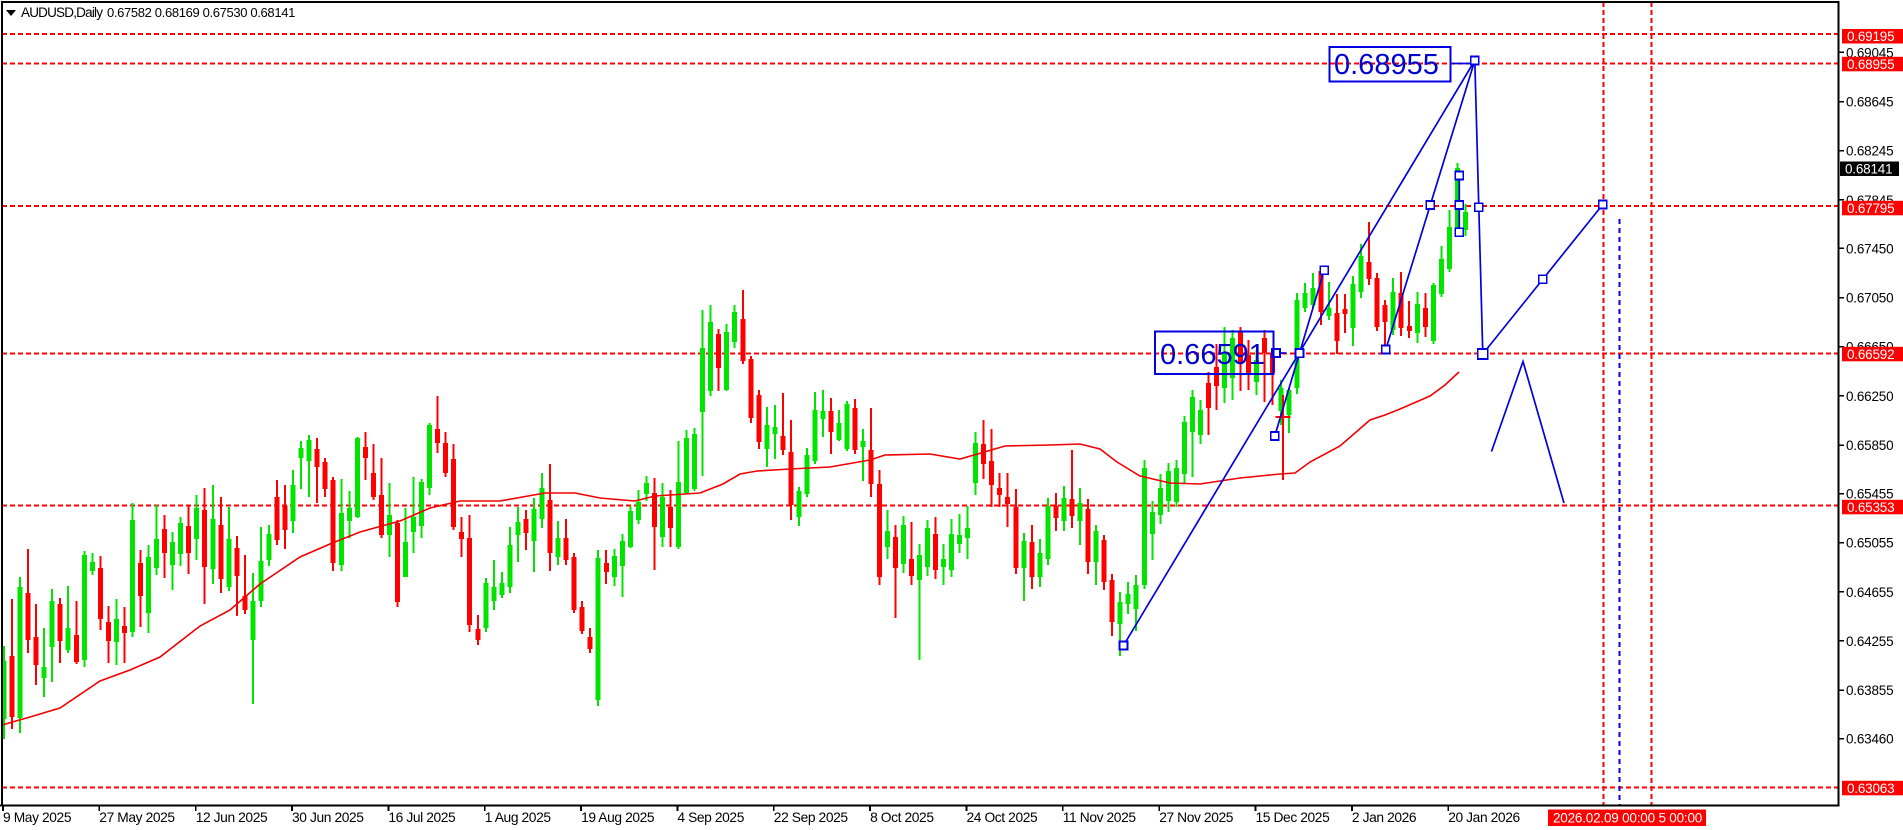 This screenshot has height=830, width=1903. What do you see at coordinates (1869, 592) in the screenshot?
I see `svg-text: 0.64655` at bounding box center [1869, 592].